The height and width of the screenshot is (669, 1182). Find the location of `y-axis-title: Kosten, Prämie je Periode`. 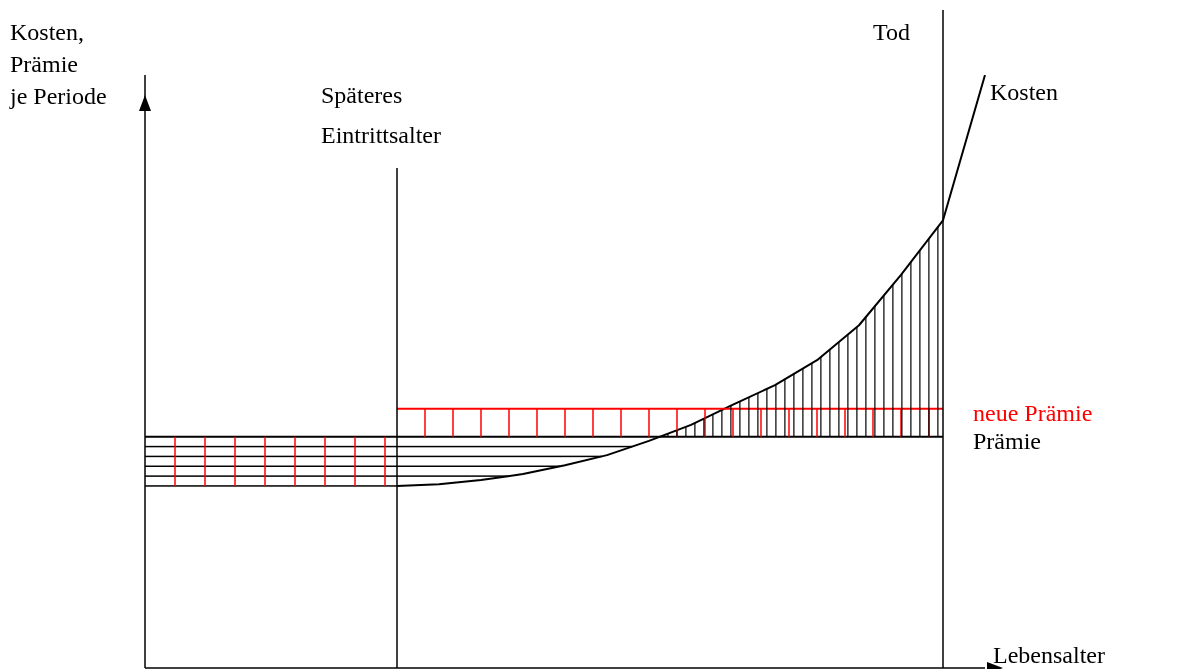

y-axis-title: Kosten, Prämie je Periode is located at coordinates (58, 64).